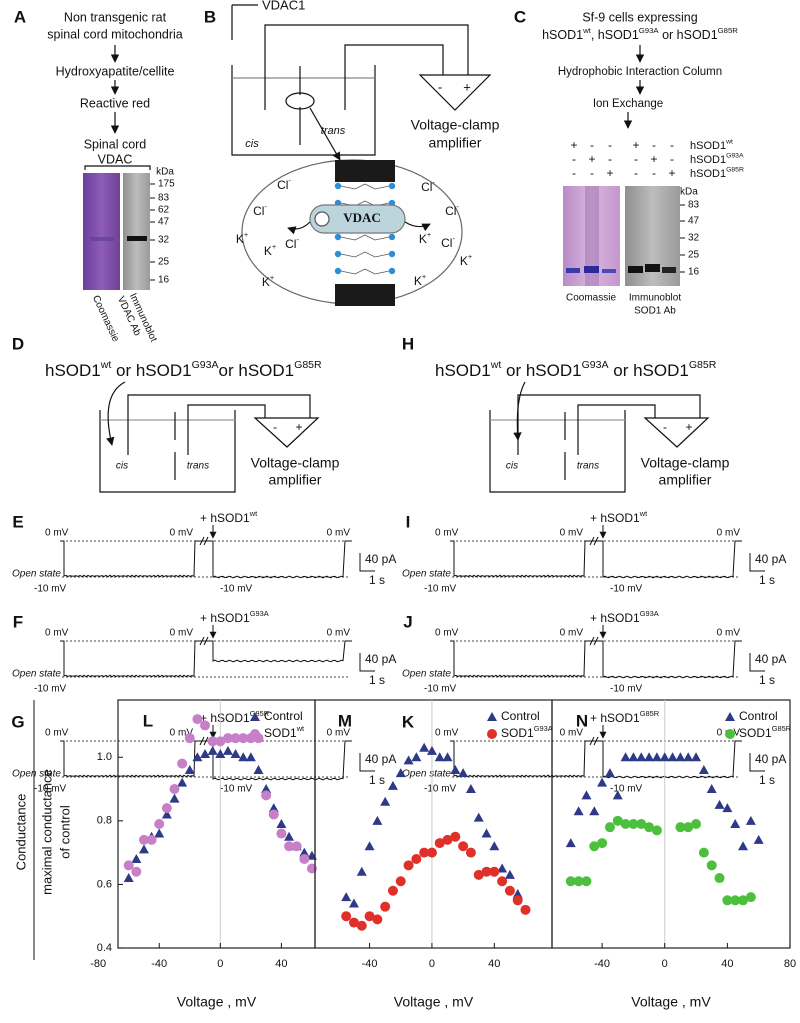 The image size is (800, 1023). What do you see at coordinates (367, 662) in the screenshot?
I see `scale-bar` at bounding box center [367, 662].